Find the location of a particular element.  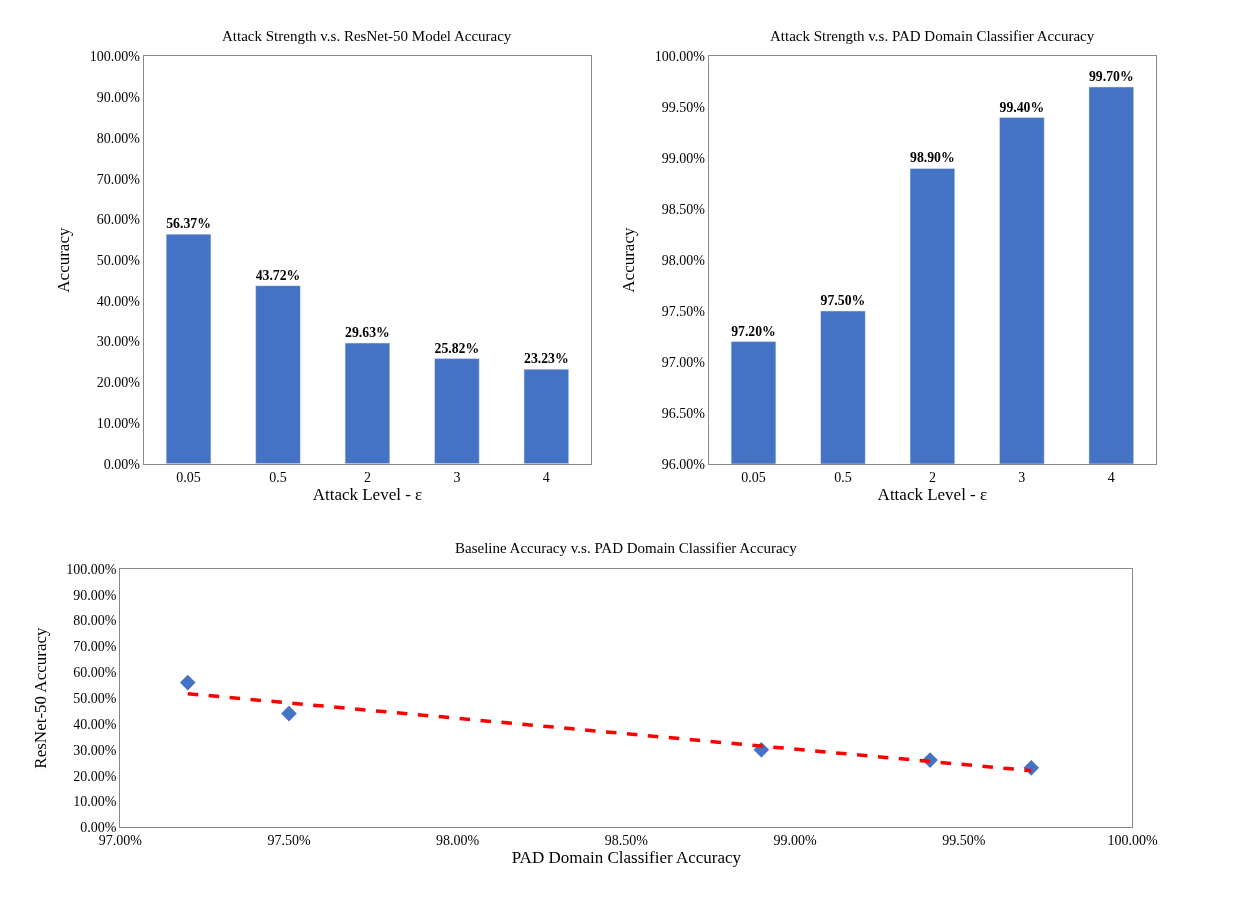

x-tick-label: 98.50% is located at coordinates (626, 841).